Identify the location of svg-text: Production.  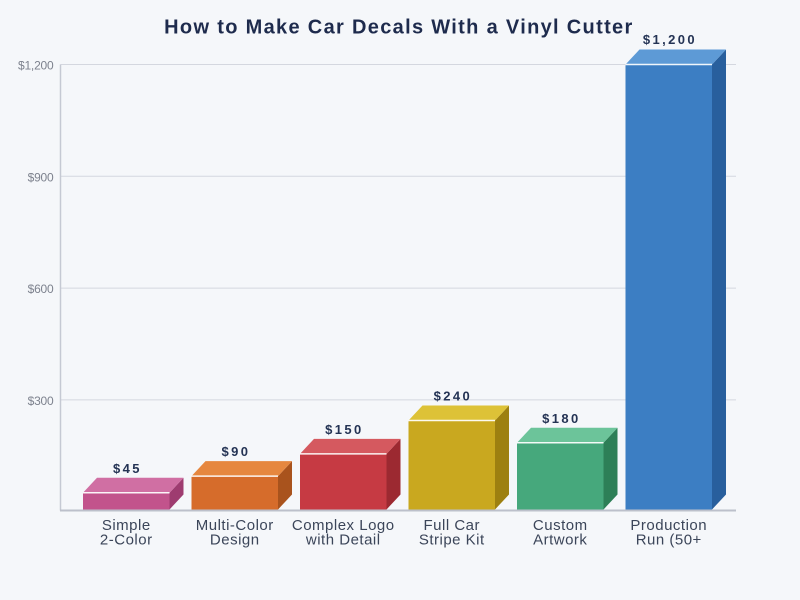
(668, 525).